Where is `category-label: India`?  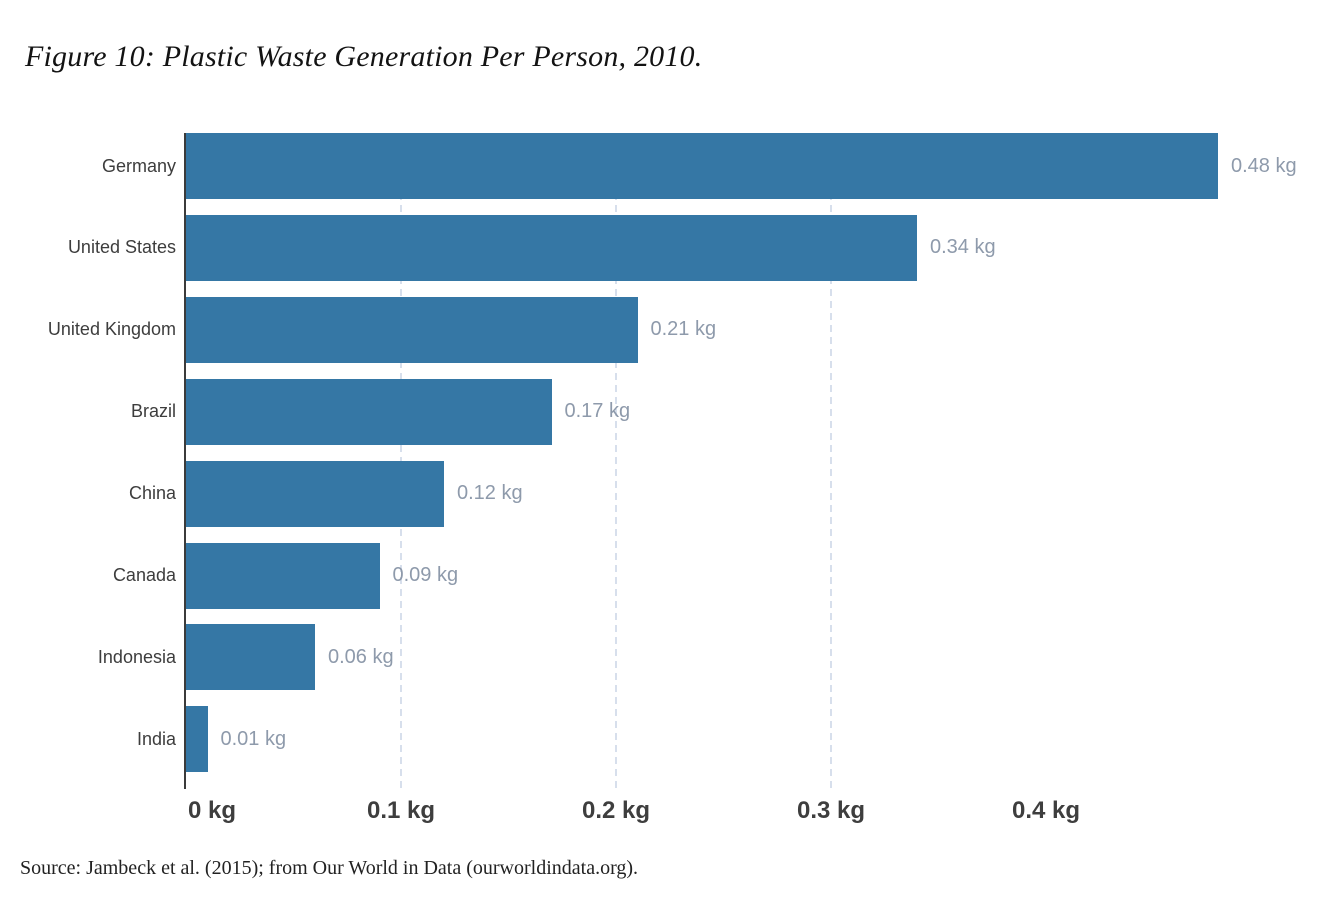
category-label: India is located at coordinates (156, 738).